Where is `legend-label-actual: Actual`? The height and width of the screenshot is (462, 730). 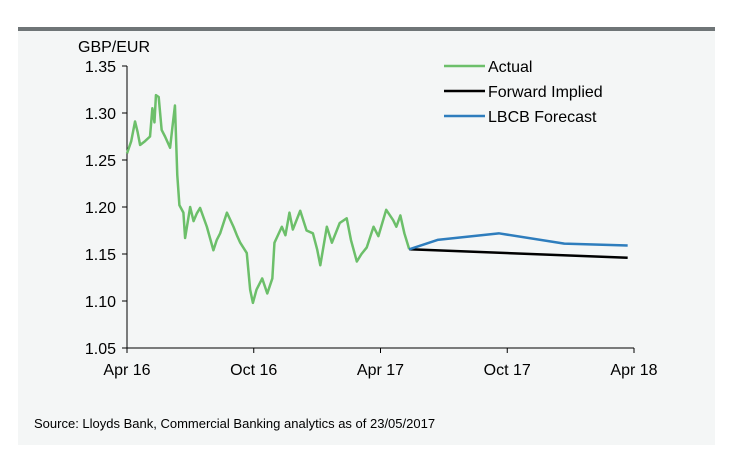
legend-label-actual: Actual is located at coordinates (510, 67).